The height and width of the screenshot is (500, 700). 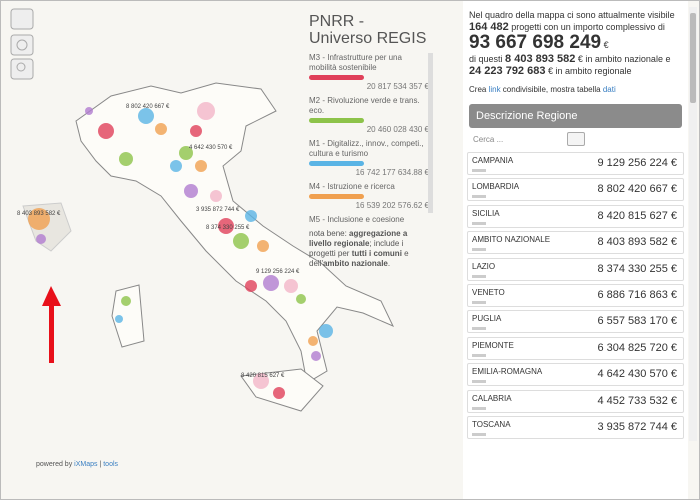 I want to click on tools-link: tools, so click(x=111, y=464).